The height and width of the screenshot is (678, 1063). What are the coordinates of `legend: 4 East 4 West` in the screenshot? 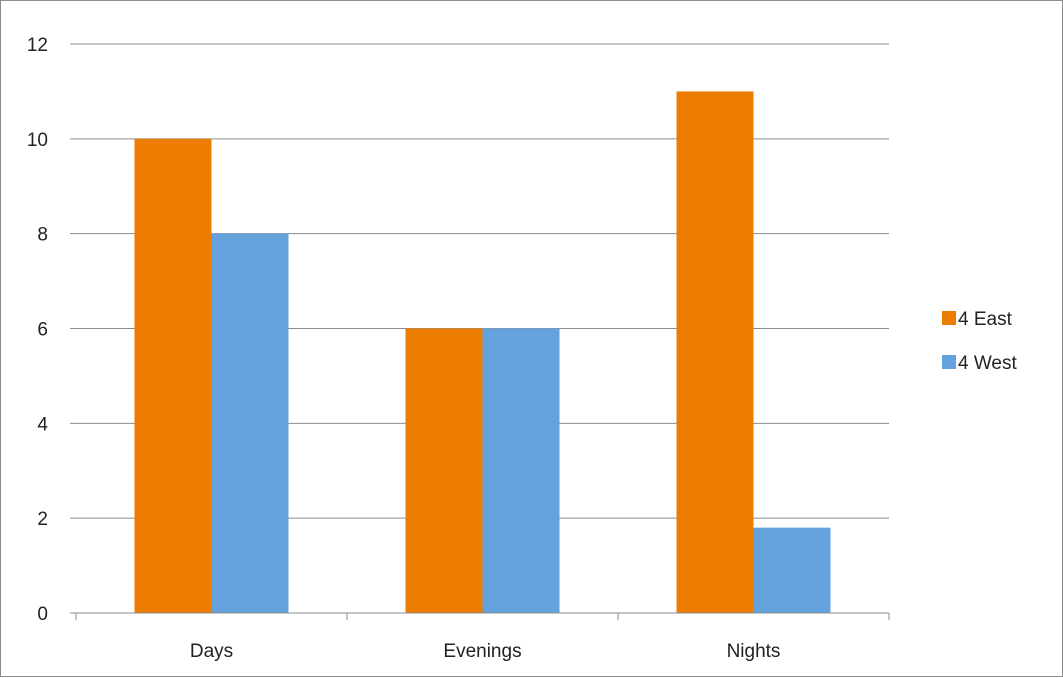 It's located at (980, 341).